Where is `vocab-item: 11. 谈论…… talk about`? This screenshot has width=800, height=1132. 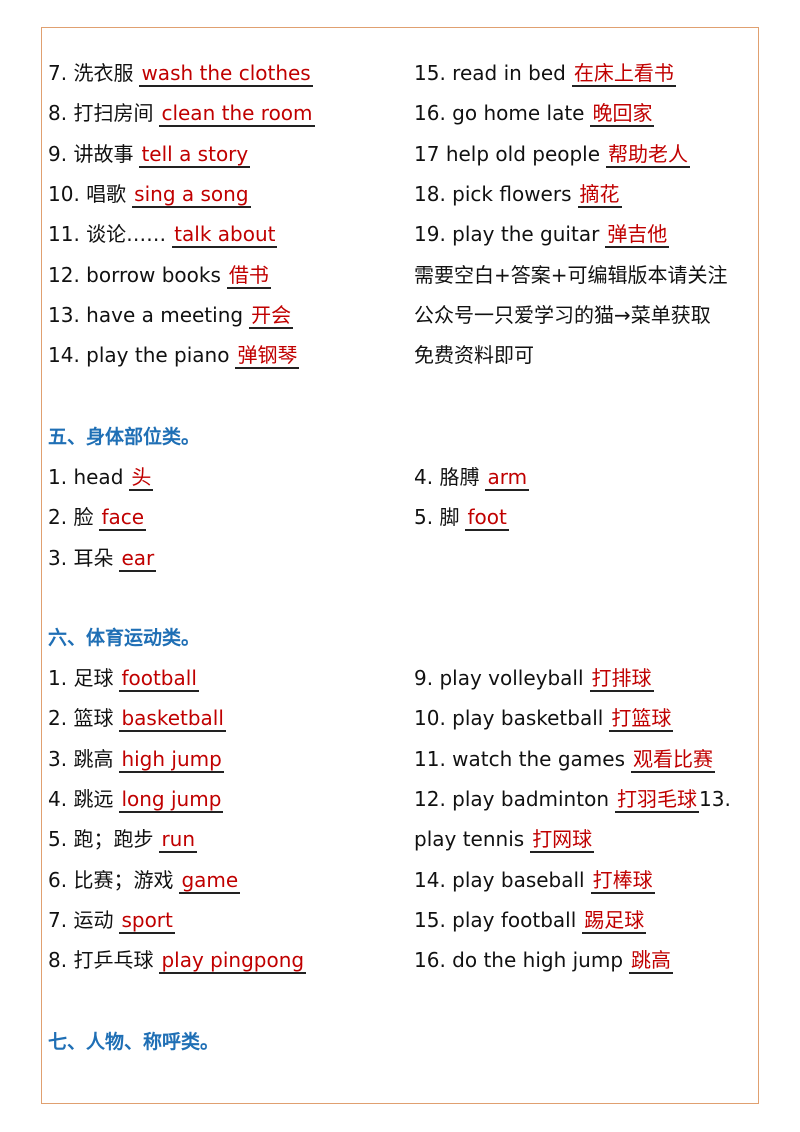
vocab-item: 11. 谈论…… talk about is located at coordinates (163, 234).